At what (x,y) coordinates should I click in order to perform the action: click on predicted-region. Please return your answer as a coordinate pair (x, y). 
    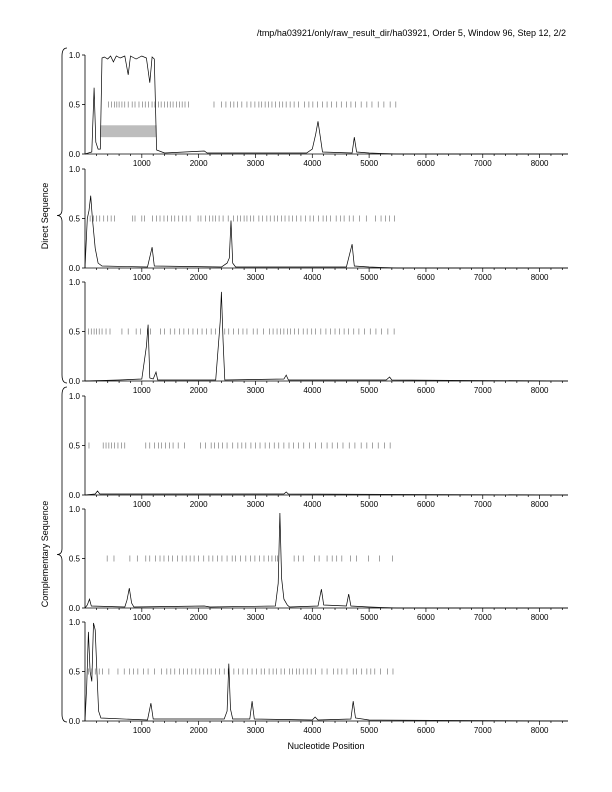
    Looking at the image, I should click on (128, 131).